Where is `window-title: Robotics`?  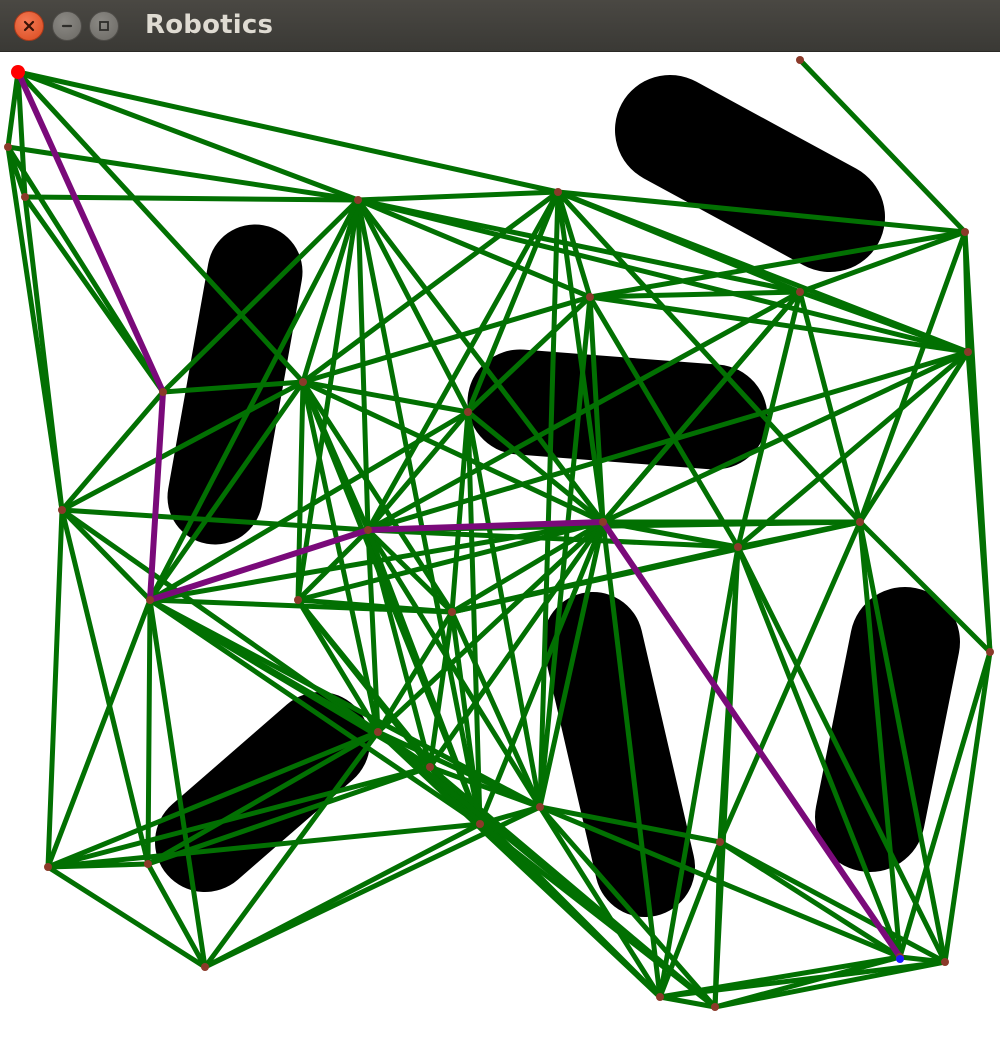 window-title: Robotics is located at coordinates (209, 25).